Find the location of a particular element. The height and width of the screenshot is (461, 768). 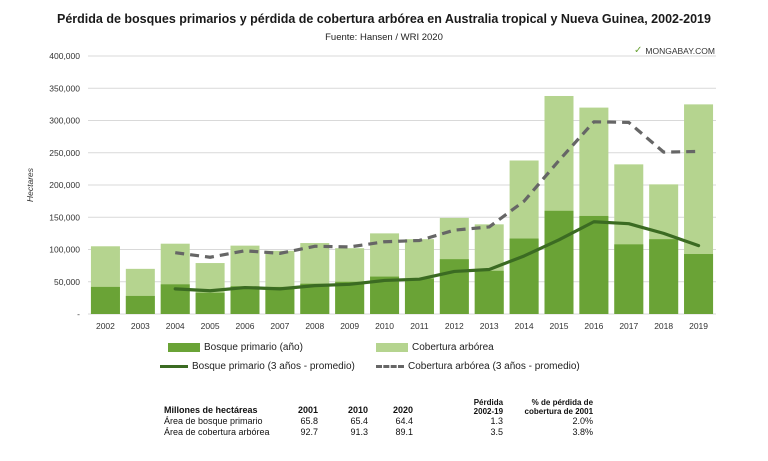

legend-label-primary: Bosque primario (año) is located at coordinates (253, 347).